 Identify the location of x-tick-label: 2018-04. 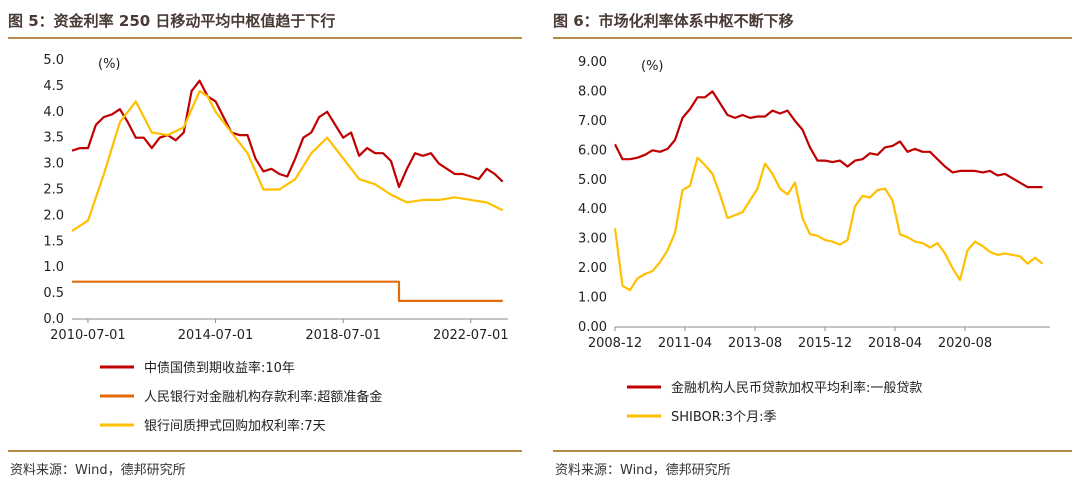
(895, 343).